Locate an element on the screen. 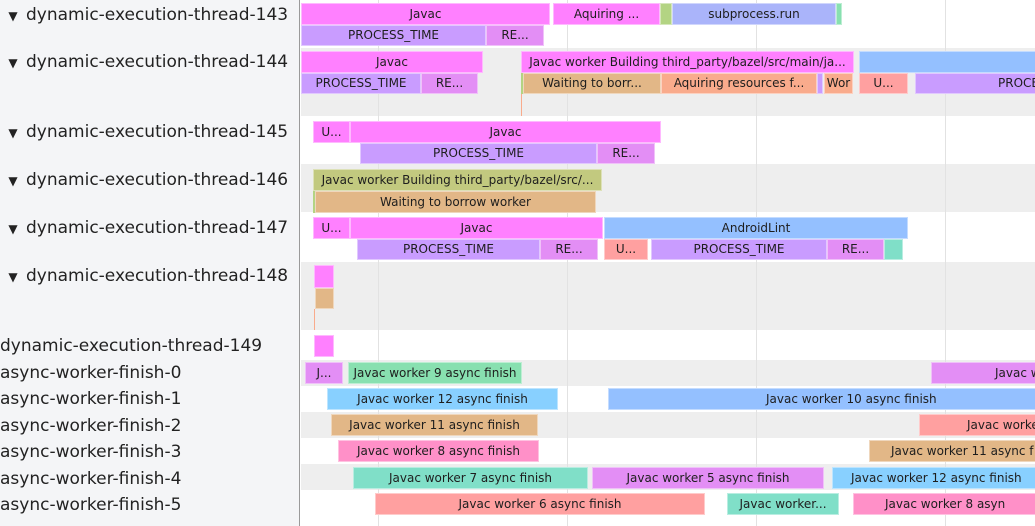  track-label: async-worker-finish-2 is located at coordinates (90, 426).